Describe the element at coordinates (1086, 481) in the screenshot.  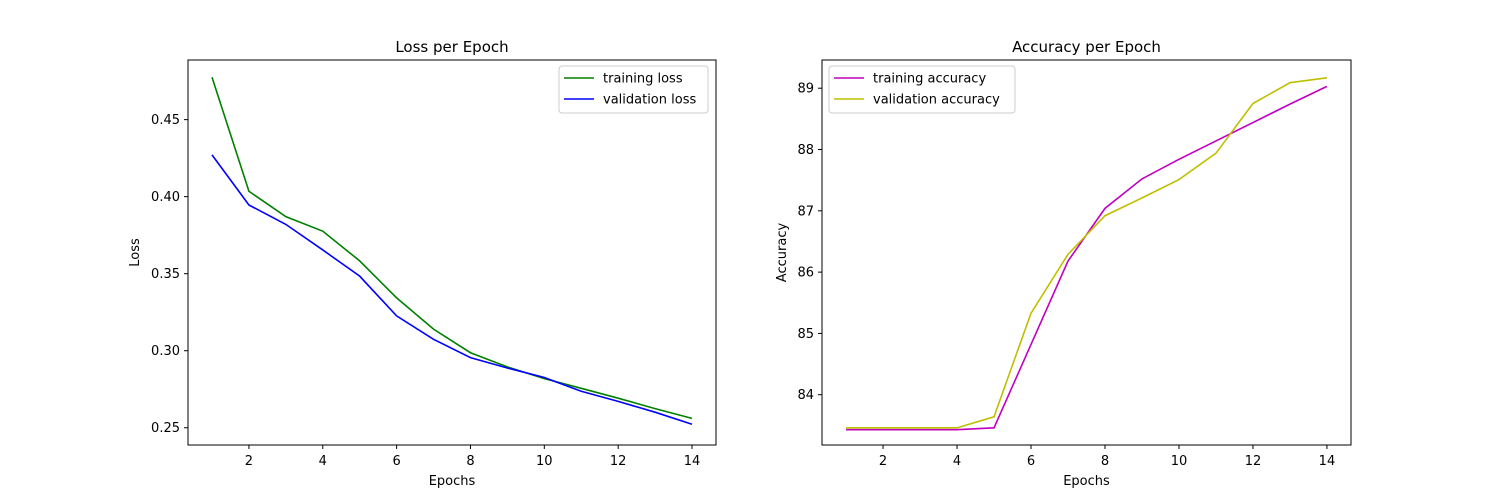
I see `accuracy-chart-xlabel: Epochs` at that location.